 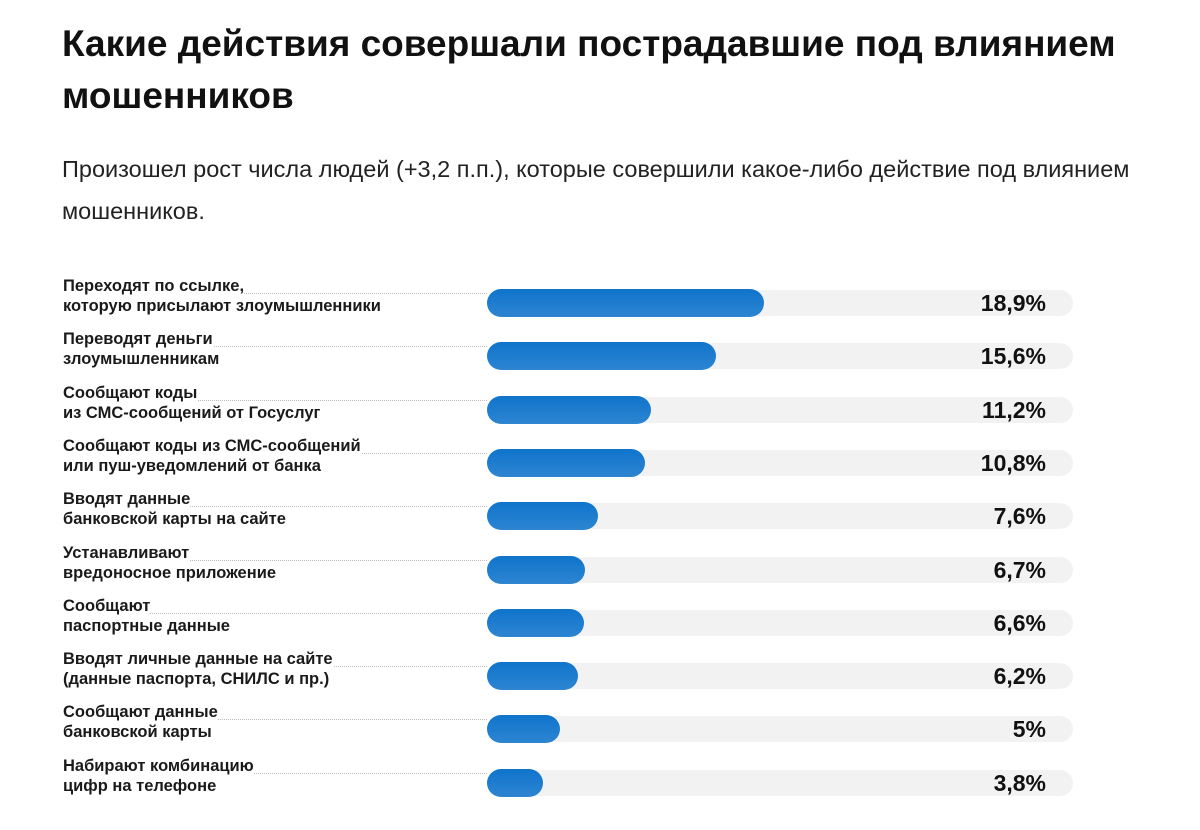 I want to click on category-label: Устанавливают вредоносное приложение, so click(x=263, y=563).